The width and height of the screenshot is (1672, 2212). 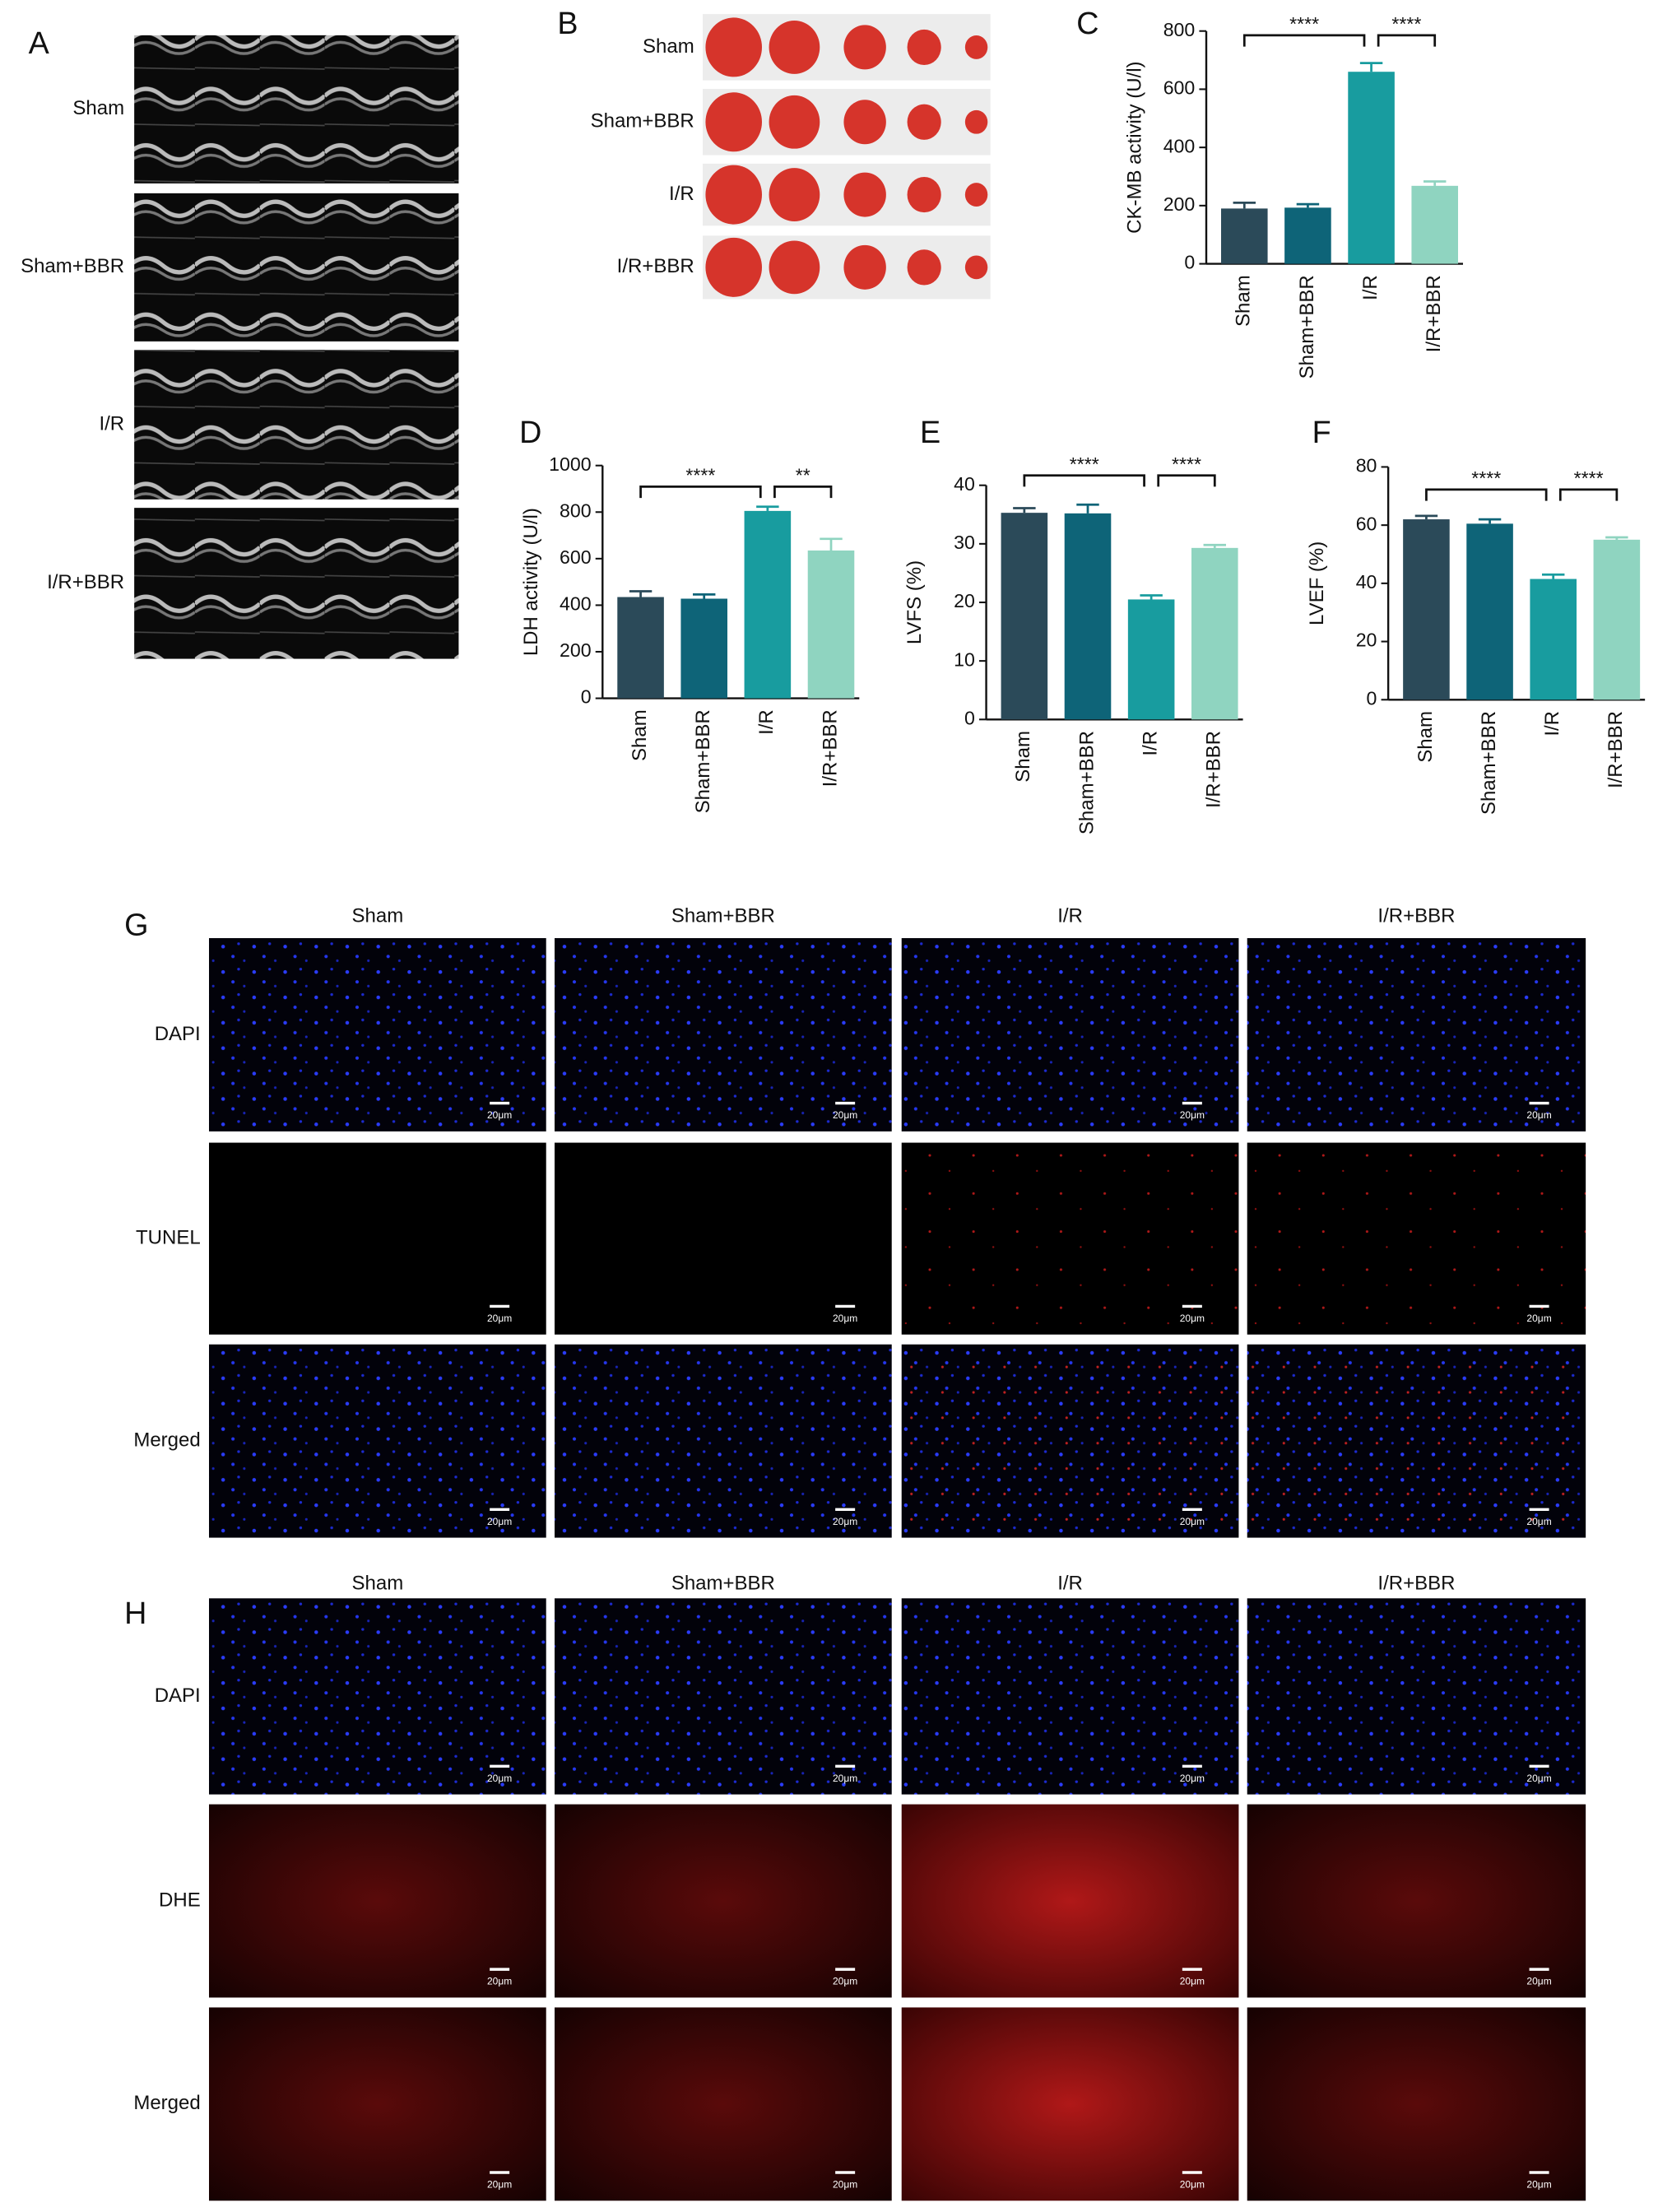 What do you see at coordinates (1087, 23) in the screenshot?
I see `panel-label: C` at bounding box center [1087, 23].